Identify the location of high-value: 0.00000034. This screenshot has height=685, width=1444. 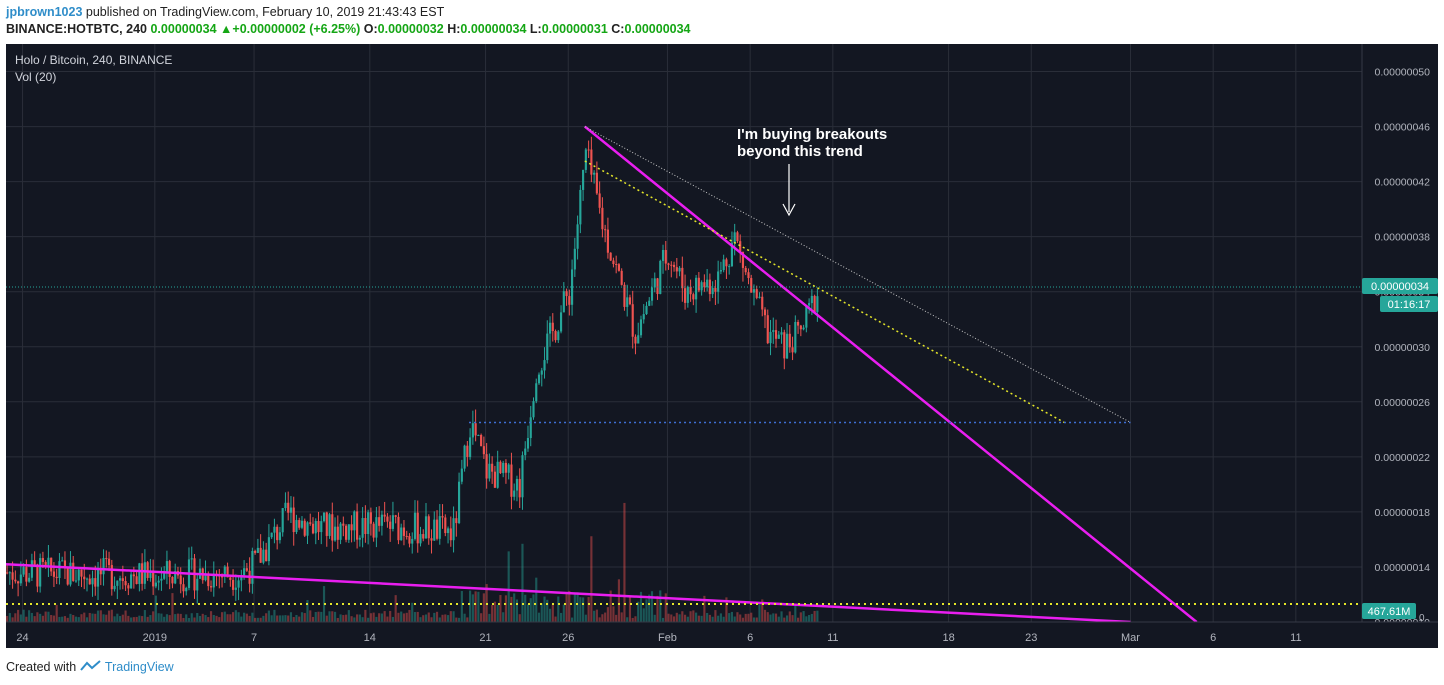
(493, 29).